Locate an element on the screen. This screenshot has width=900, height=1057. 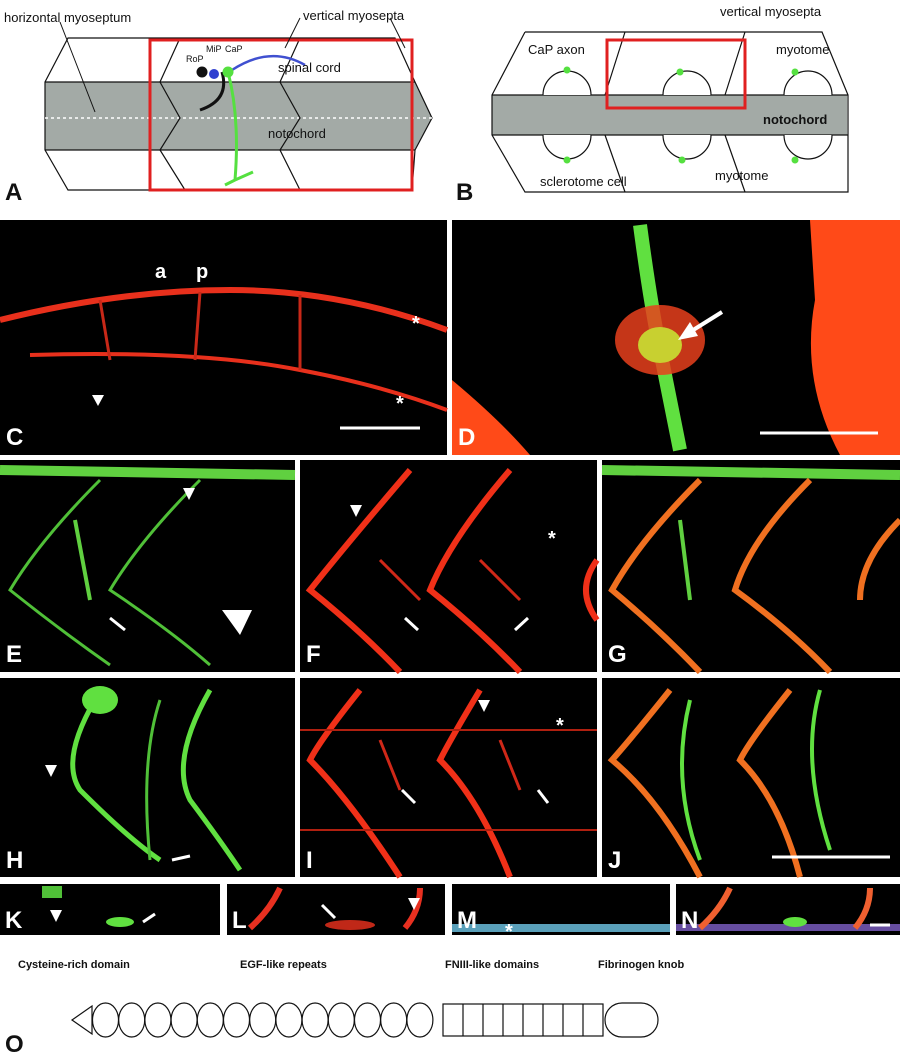
label: myotome is located at coordinates (802, 49).